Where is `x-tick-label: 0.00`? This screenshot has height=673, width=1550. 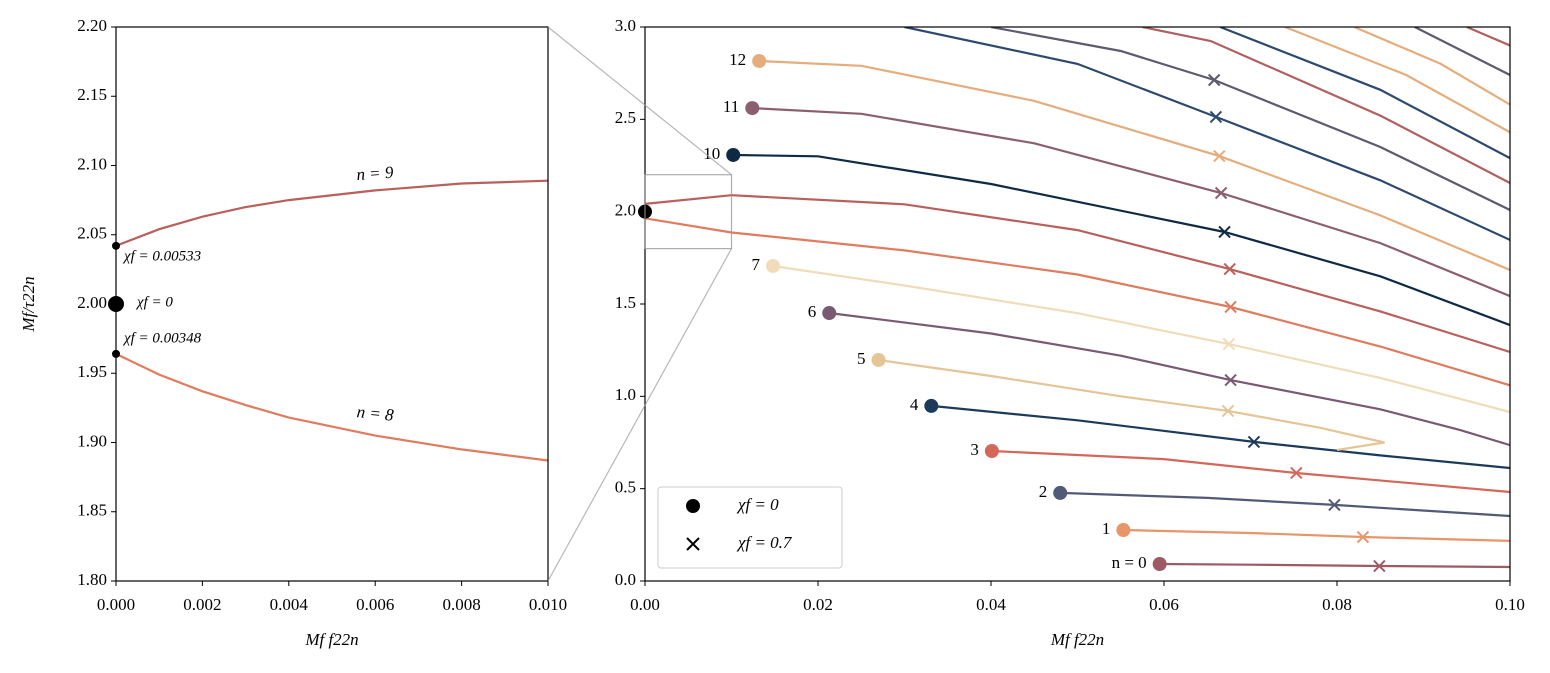
x-tick-label: 0.00 is located at coordinates (645, 604).